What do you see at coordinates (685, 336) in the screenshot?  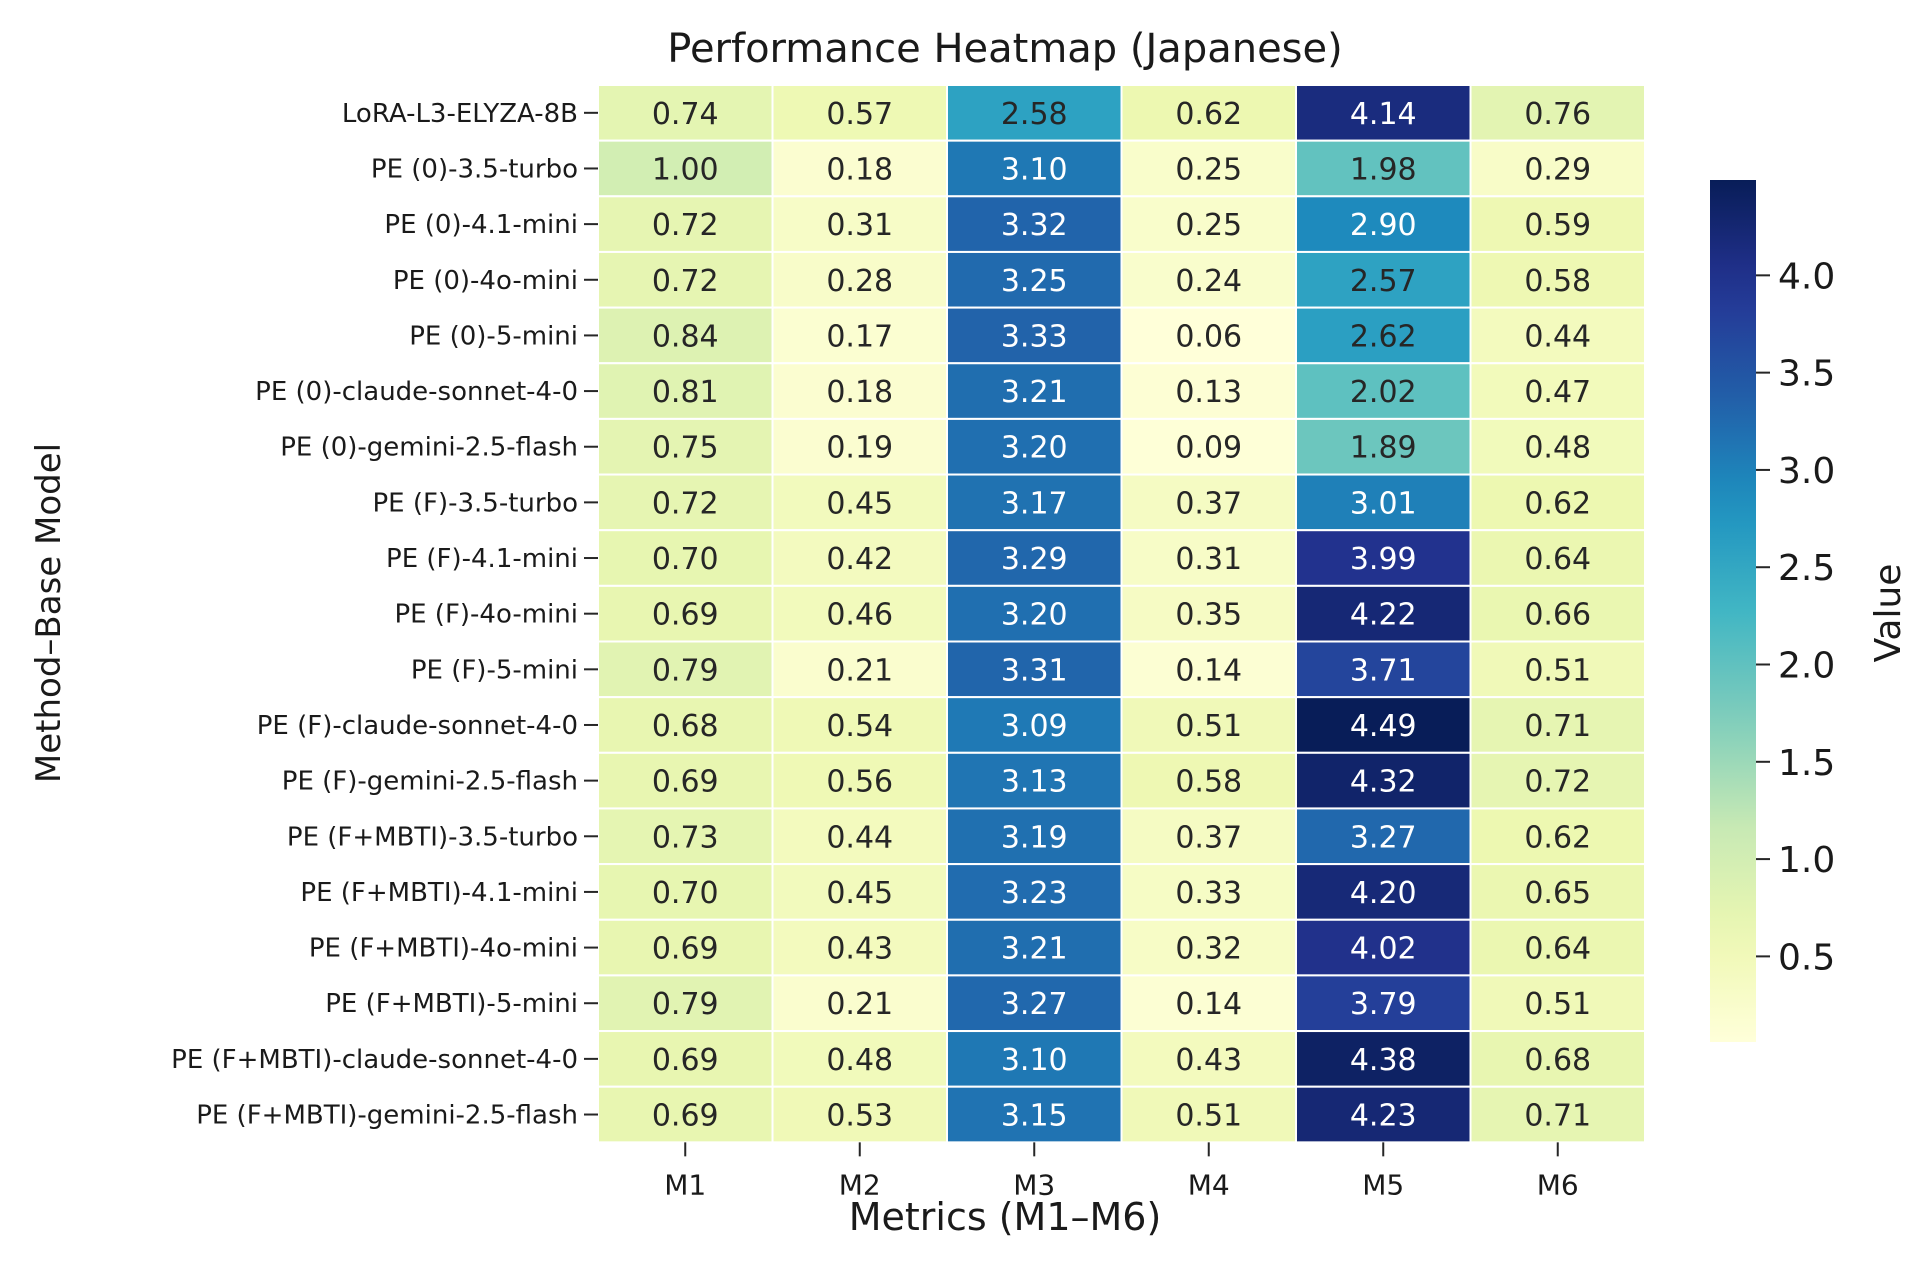 I see `cell-value-label: 0.84` at bounding box center [685, 336].